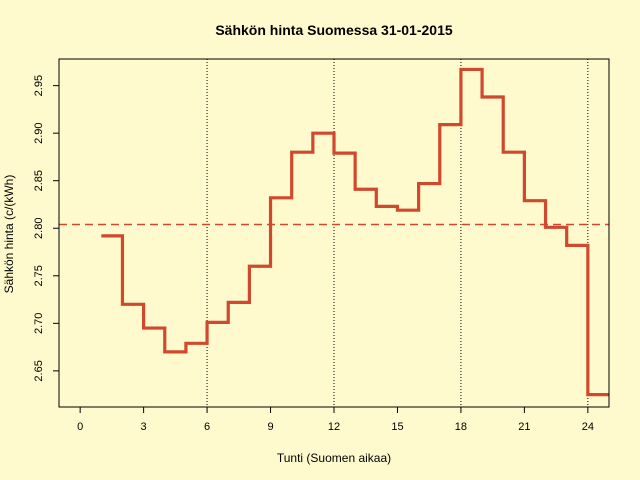 The height and width of the screenshot is (480, 640). I want to click on y-axis-label: Sähkön hinta (c/(kWh), so click(9, 234).